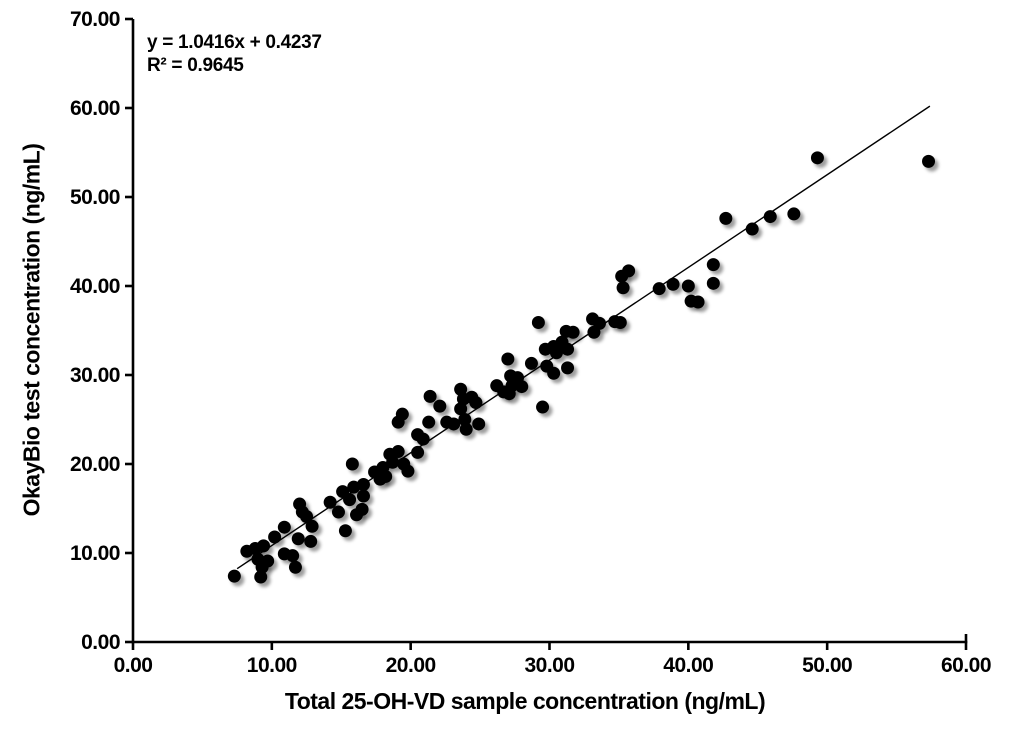 Image resolution: width=1033 pixels, height=735 pixels. I want to click on trendline-equation: y = 1.0416x + 0.4237, so click(234, 42).